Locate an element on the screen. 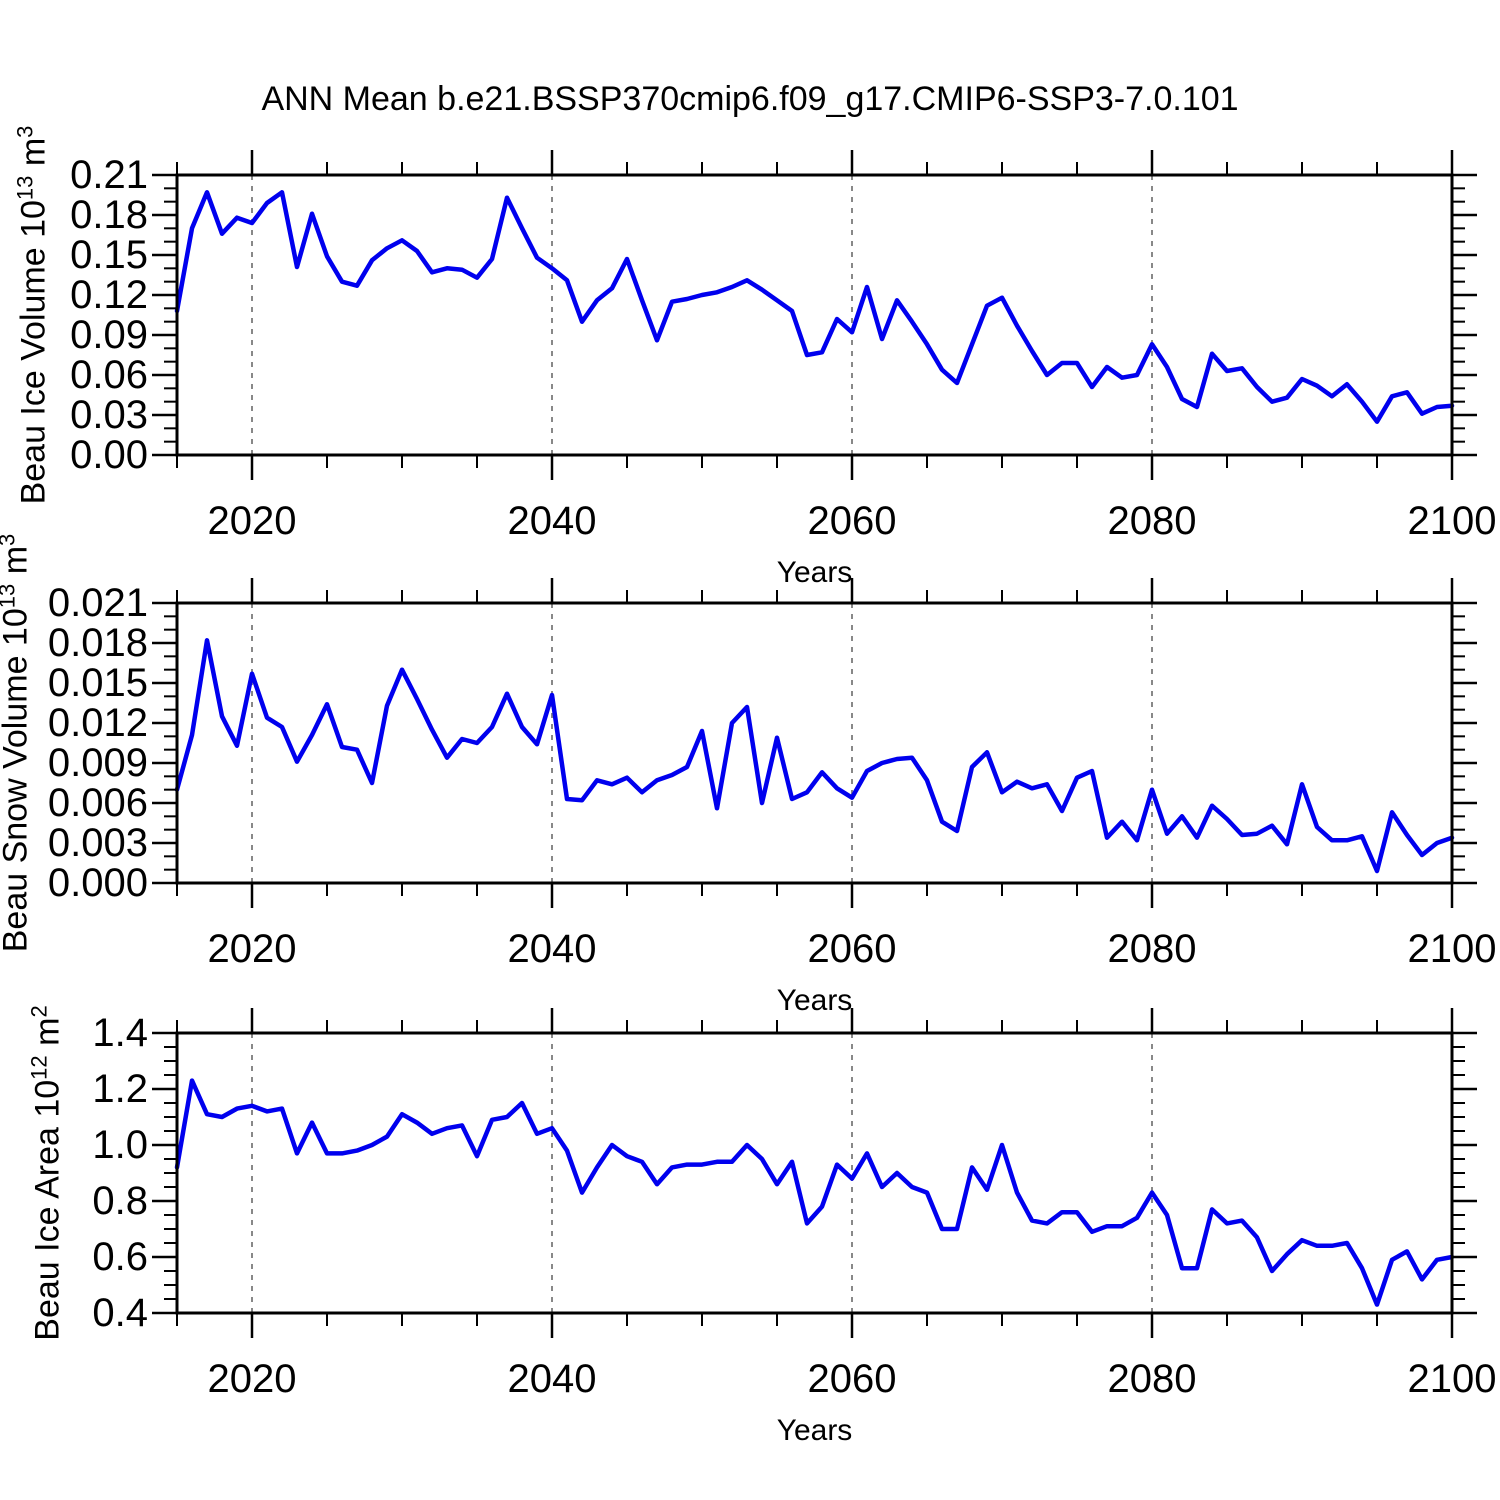 This screenshot has height=1500, width=1500. y-tick-label: 0.015 is located at coordinates (97, 683).